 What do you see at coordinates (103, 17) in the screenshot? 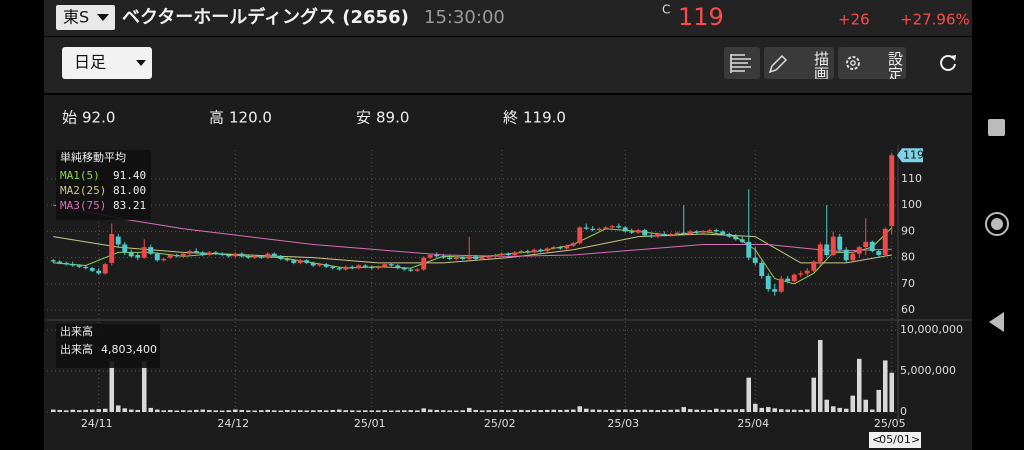
I see `dropdown-arrow` at bounding box center [103, 17].